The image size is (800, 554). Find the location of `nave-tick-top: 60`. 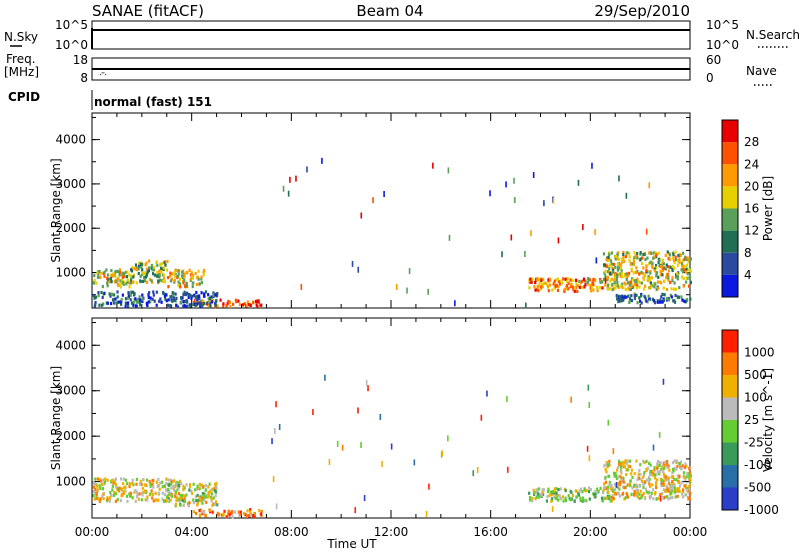

nave-tick-top: 60 is located at coordinates (713, 60).